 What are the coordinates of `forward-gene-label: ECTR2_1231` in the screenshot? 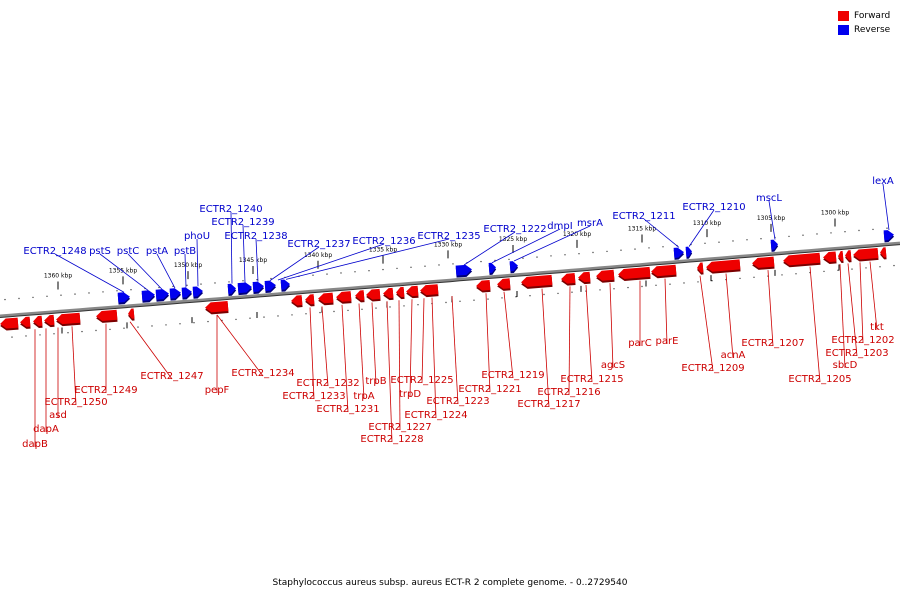 It's located at (347, 409).